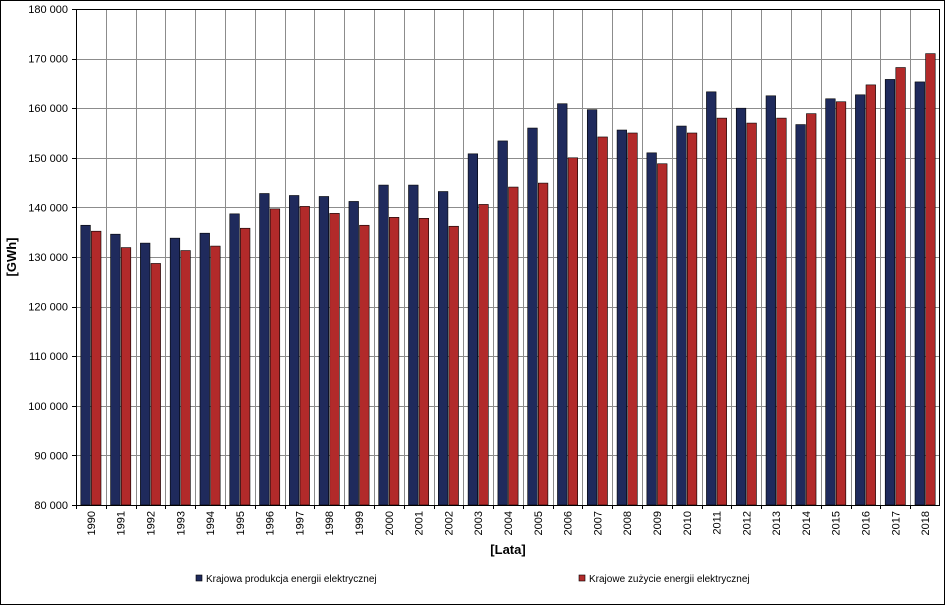  I want to click on y-tick-label: 120 000, so click(48, 308).